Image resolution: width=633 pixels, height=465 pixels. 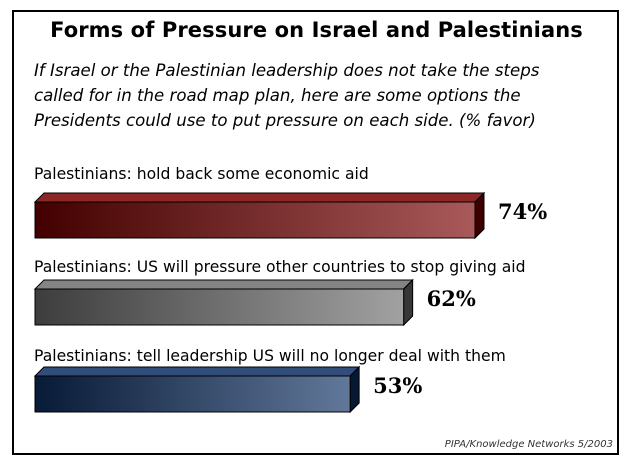 I want to click on bar-3-front, so click(x=192, y=394).